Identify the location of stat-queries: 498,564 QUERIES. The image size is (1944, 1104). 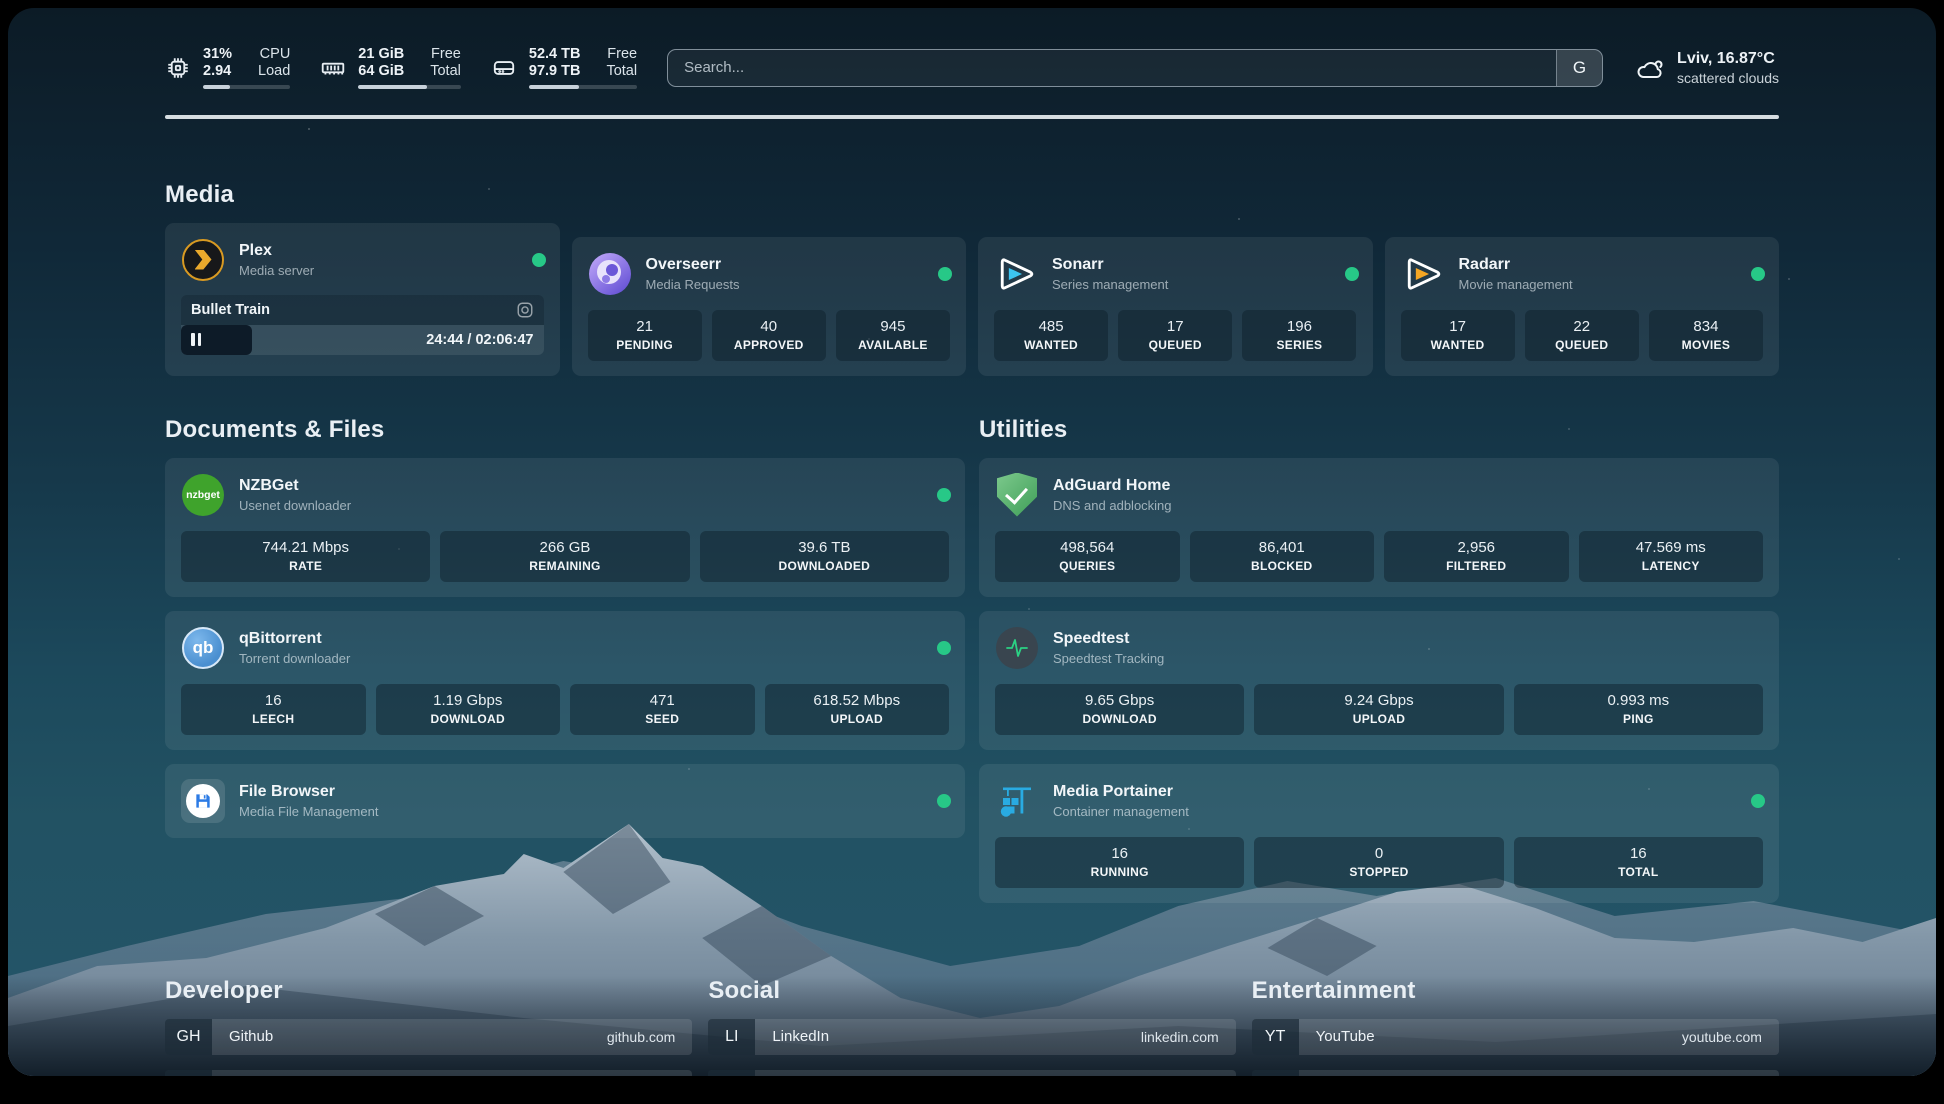
(1087, 556).